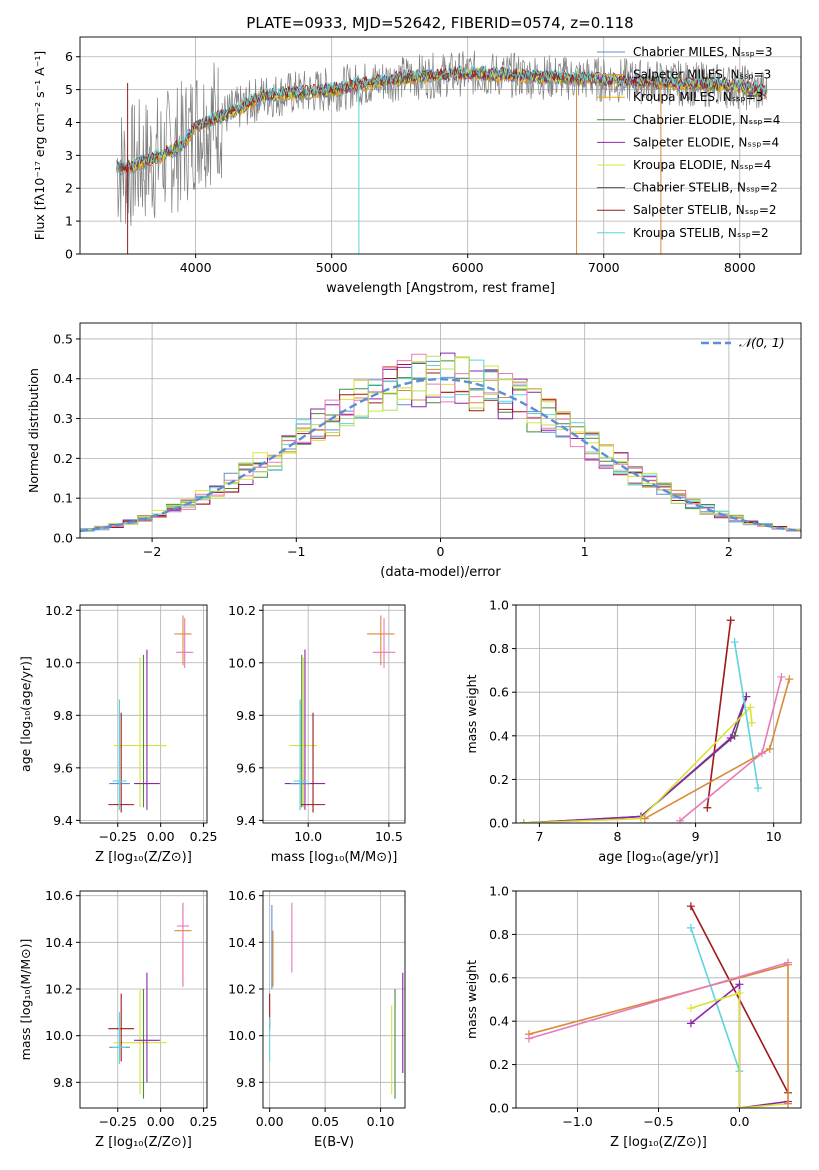 The width and height of the screenshot is (819, 1170). I want to click on y-tick-label: 9.4, so click(246, 820).